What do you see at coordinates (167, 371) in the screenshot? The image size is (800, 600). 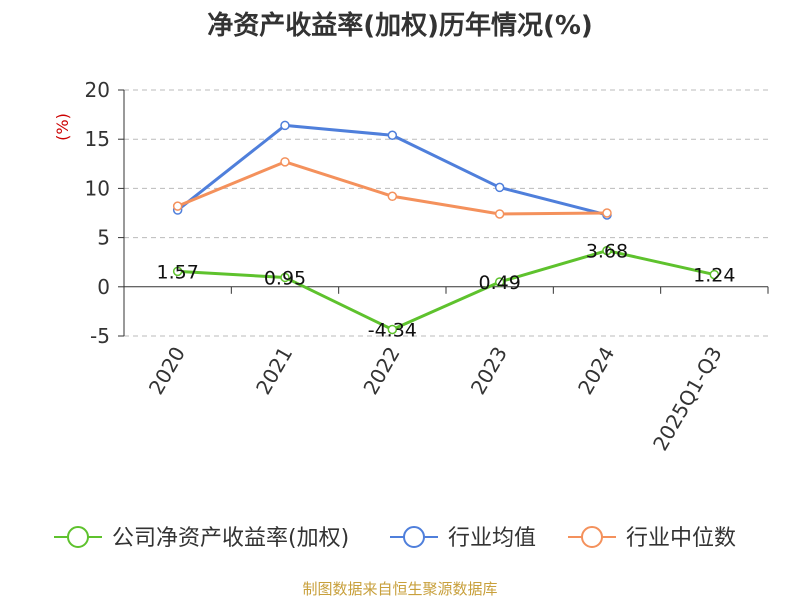 I see `x-tick-label: 2020` at bounding box center [167, 371].